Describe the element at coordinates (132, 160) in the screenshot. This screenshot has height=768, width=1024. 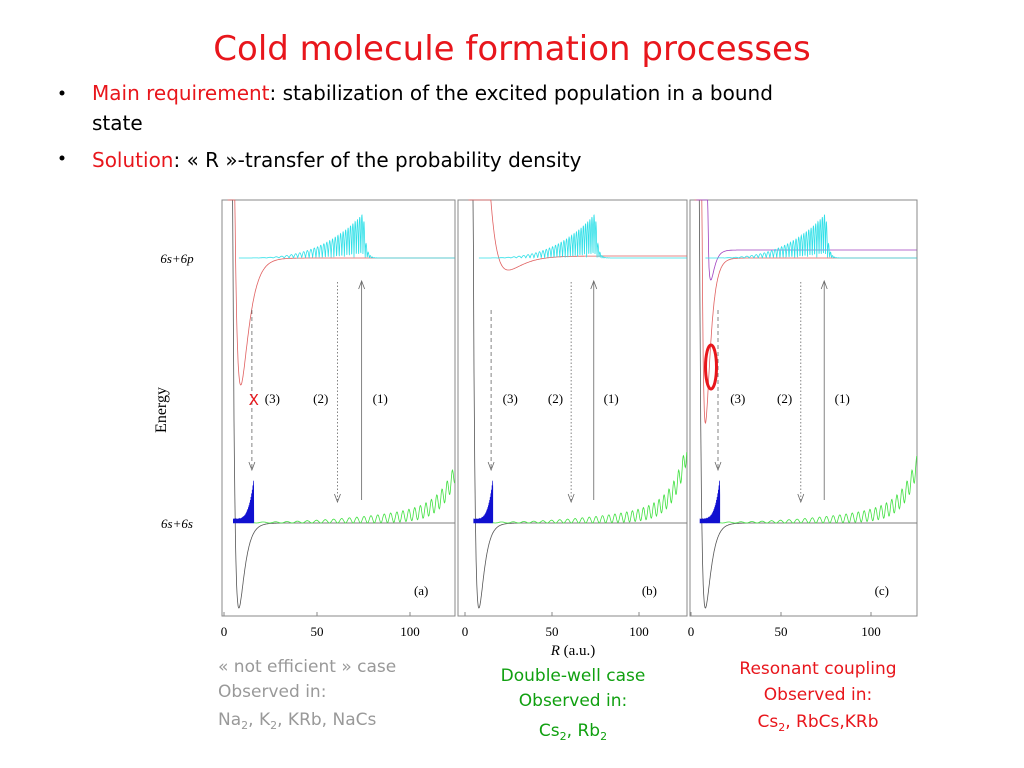
I see `bullet-label: Solution` at that location.